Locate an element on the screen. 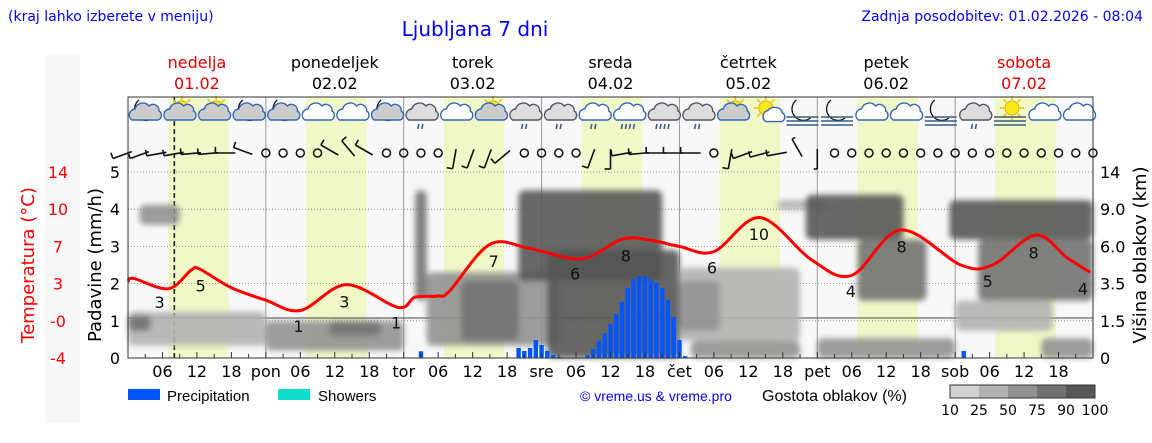 This screenshot has height=443, width=1152. x-tick-label: pon is located at coordinates (266, 371).